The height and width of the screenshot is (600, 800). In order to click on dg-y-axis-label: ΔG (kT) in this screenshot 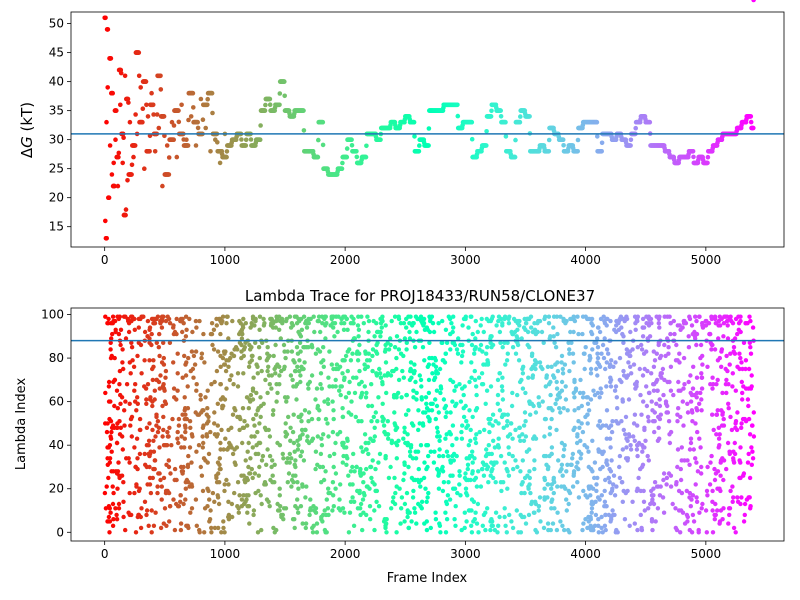, I will do `click(27, 130)`.